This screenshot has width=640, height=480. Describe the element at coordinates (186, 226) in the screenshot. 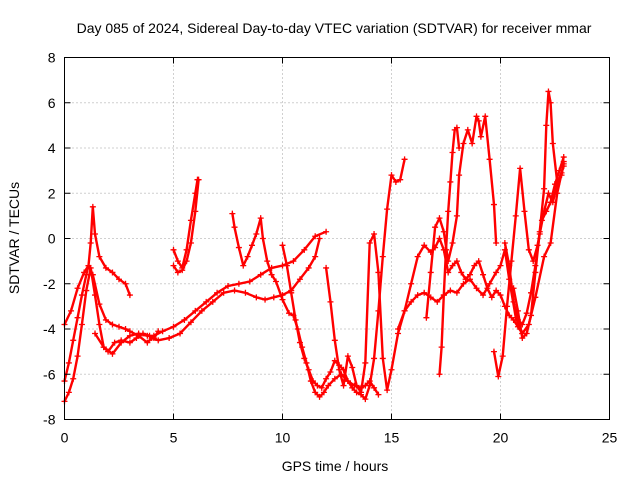

I see `series-sat-e` at that location.